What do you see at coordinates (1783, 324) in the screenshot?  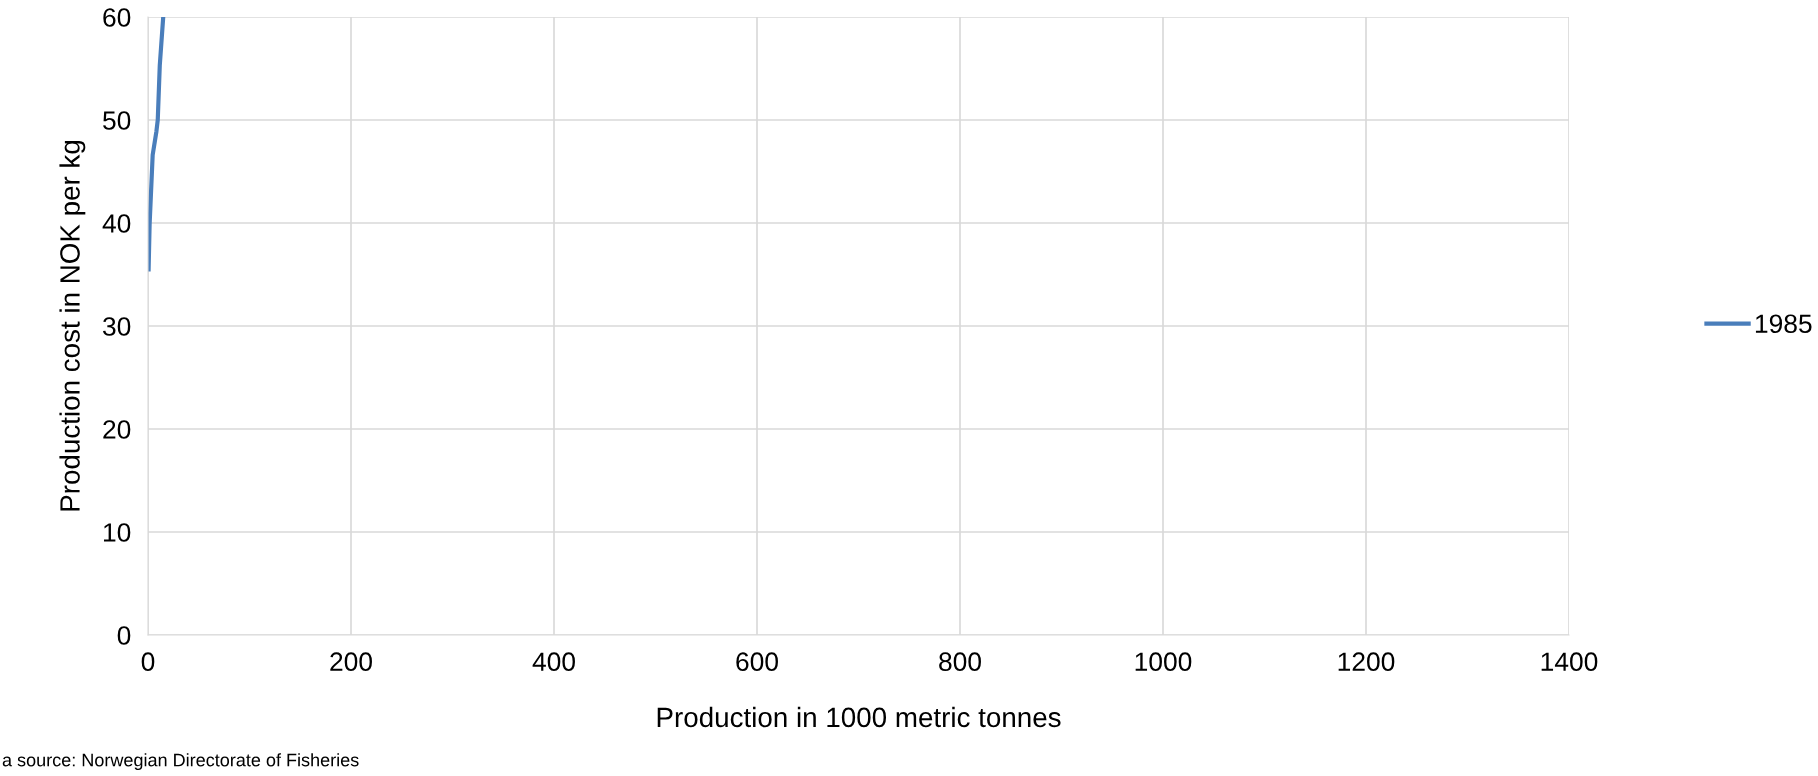 I see `legend-label: 1985` at bounding box center [1783, 324].